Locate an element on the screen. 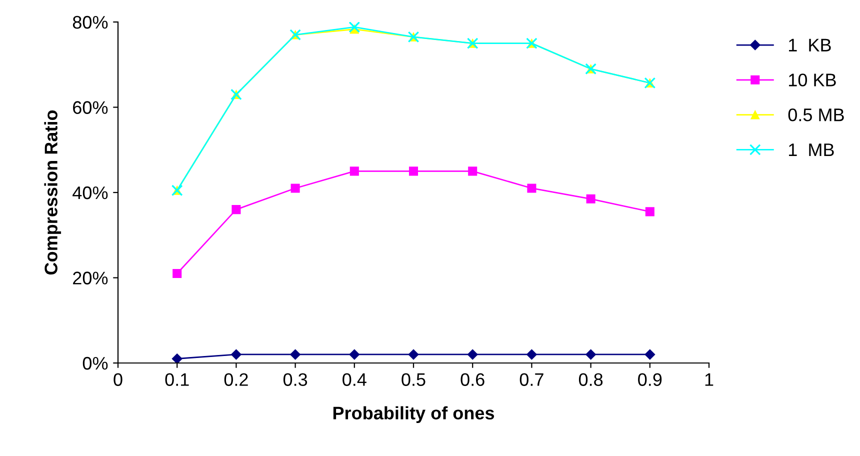 The height and width of the screenshot is (456, 860). y-tick-label: 0% is located at coordinates (95, 363).